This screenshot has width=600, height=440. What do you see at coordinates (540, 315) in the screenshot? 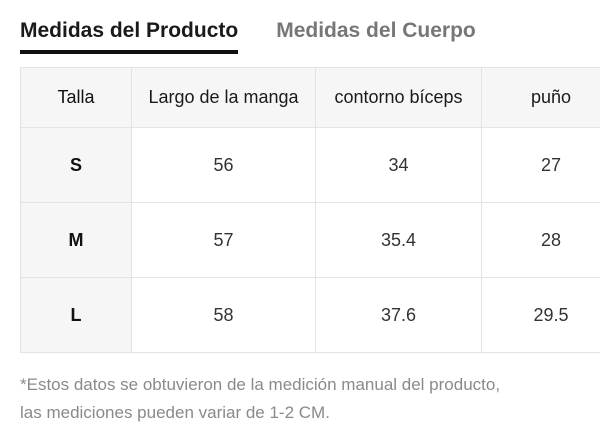
I see `cuff-cell: 29.5` at bounding box center [540, 315].